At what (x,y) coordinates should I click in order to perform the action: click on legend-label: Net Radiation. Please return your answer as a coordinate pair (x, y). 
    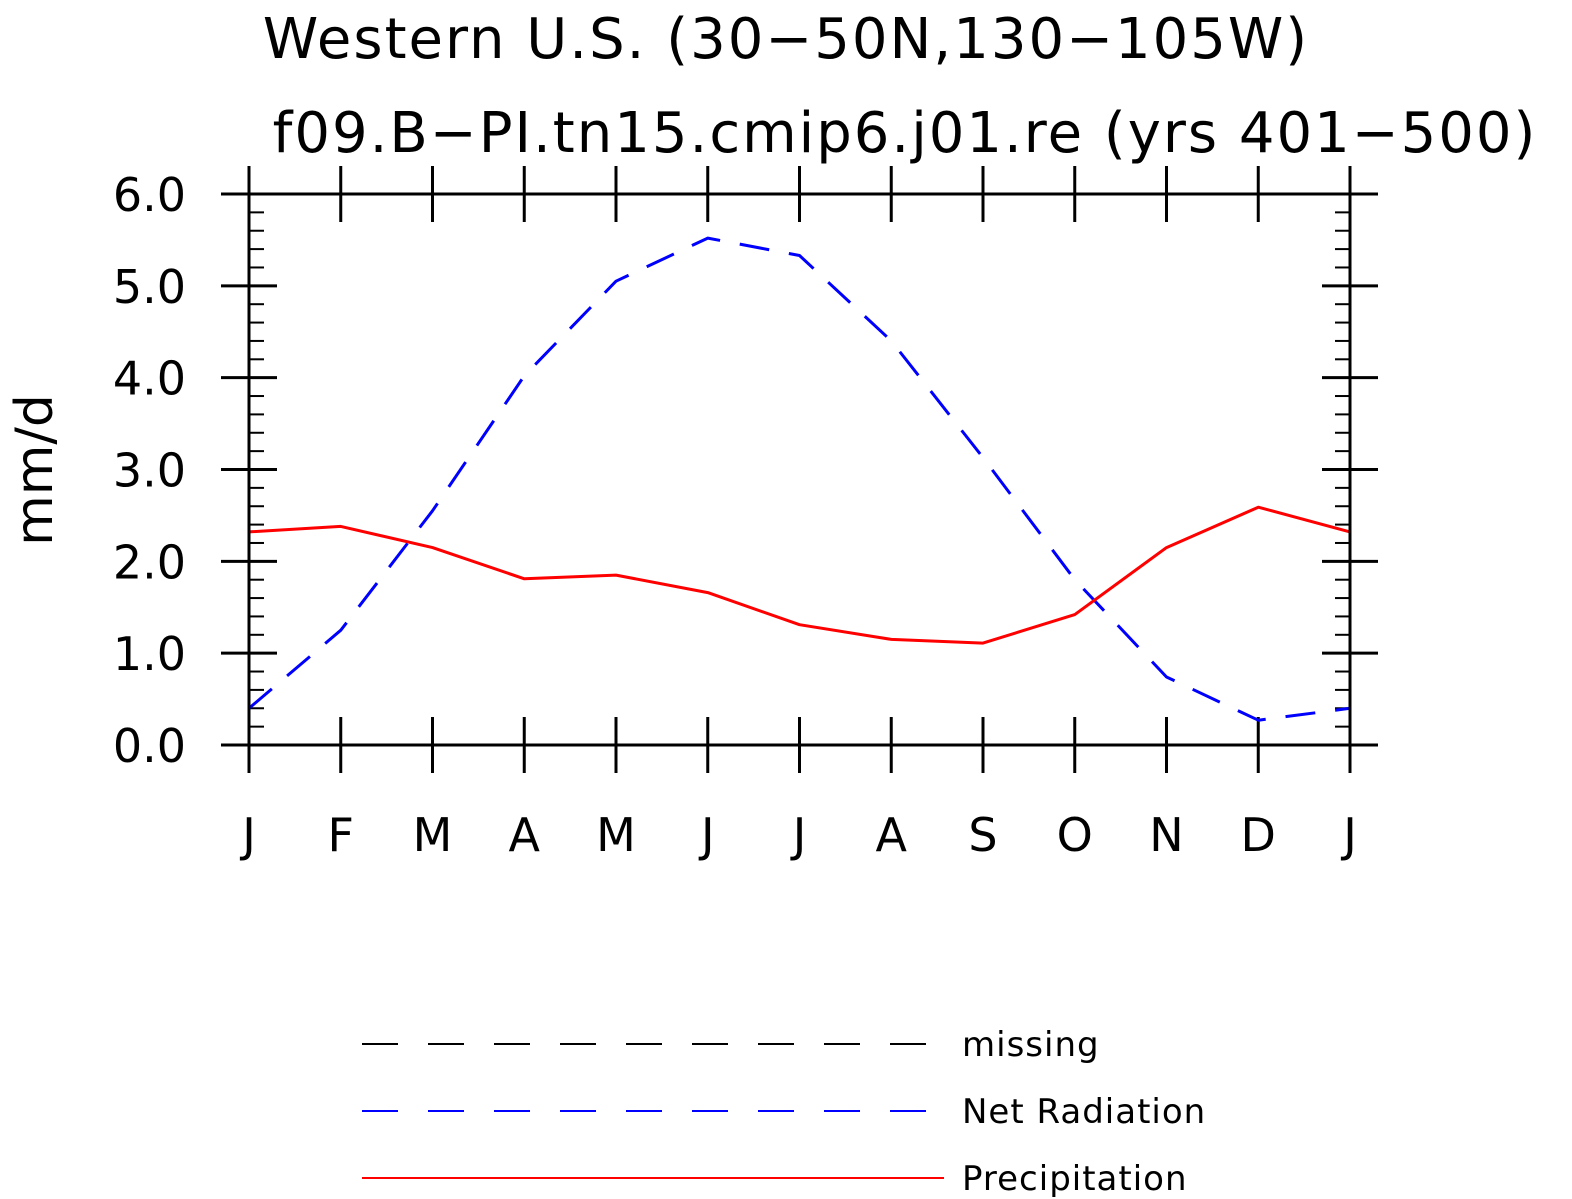
    Looking at the image, I should click on (1084, 1112).